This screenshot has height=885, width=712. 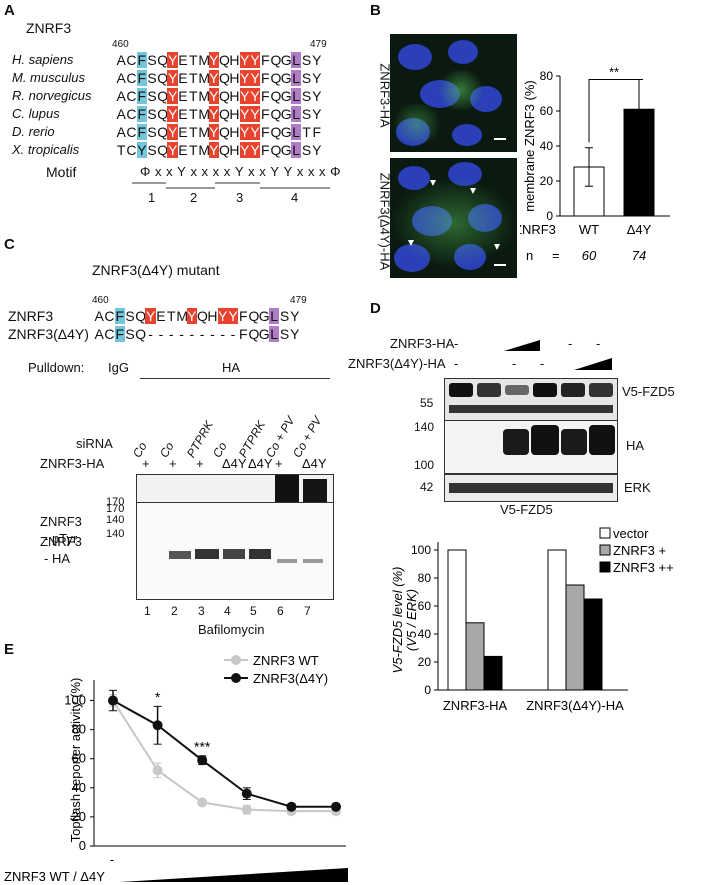 What do you see at coordinates (79, 729) in the screenshot?
I see `y-tick-label: 80` at bounding box center [79, 729].